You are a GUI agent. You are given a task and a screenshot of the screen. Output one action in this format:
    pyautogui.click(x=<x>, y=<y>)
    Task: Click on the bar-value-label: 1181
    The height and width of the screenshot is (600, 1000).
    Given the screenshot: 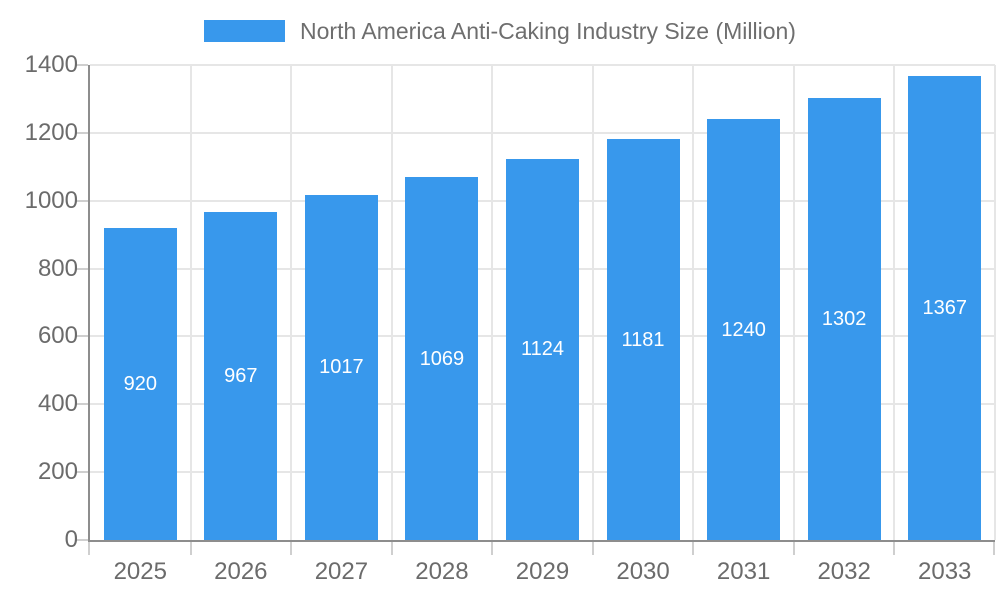 What is the action you would take?
    pyautogui.click(x=643, y=339)
    